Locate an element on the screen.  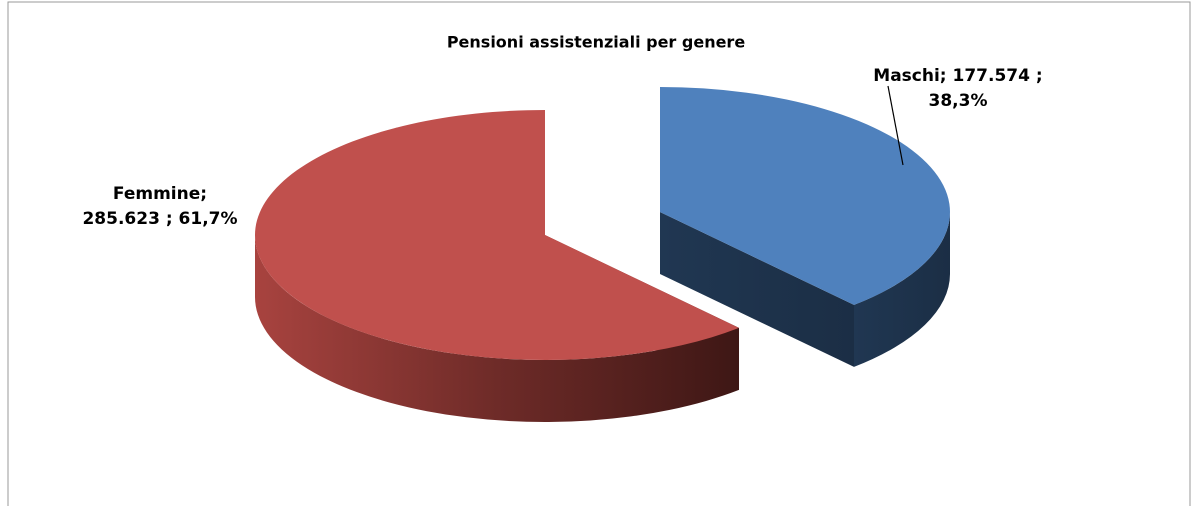
data-label: Femmine; is located at coordinates (160, 194).